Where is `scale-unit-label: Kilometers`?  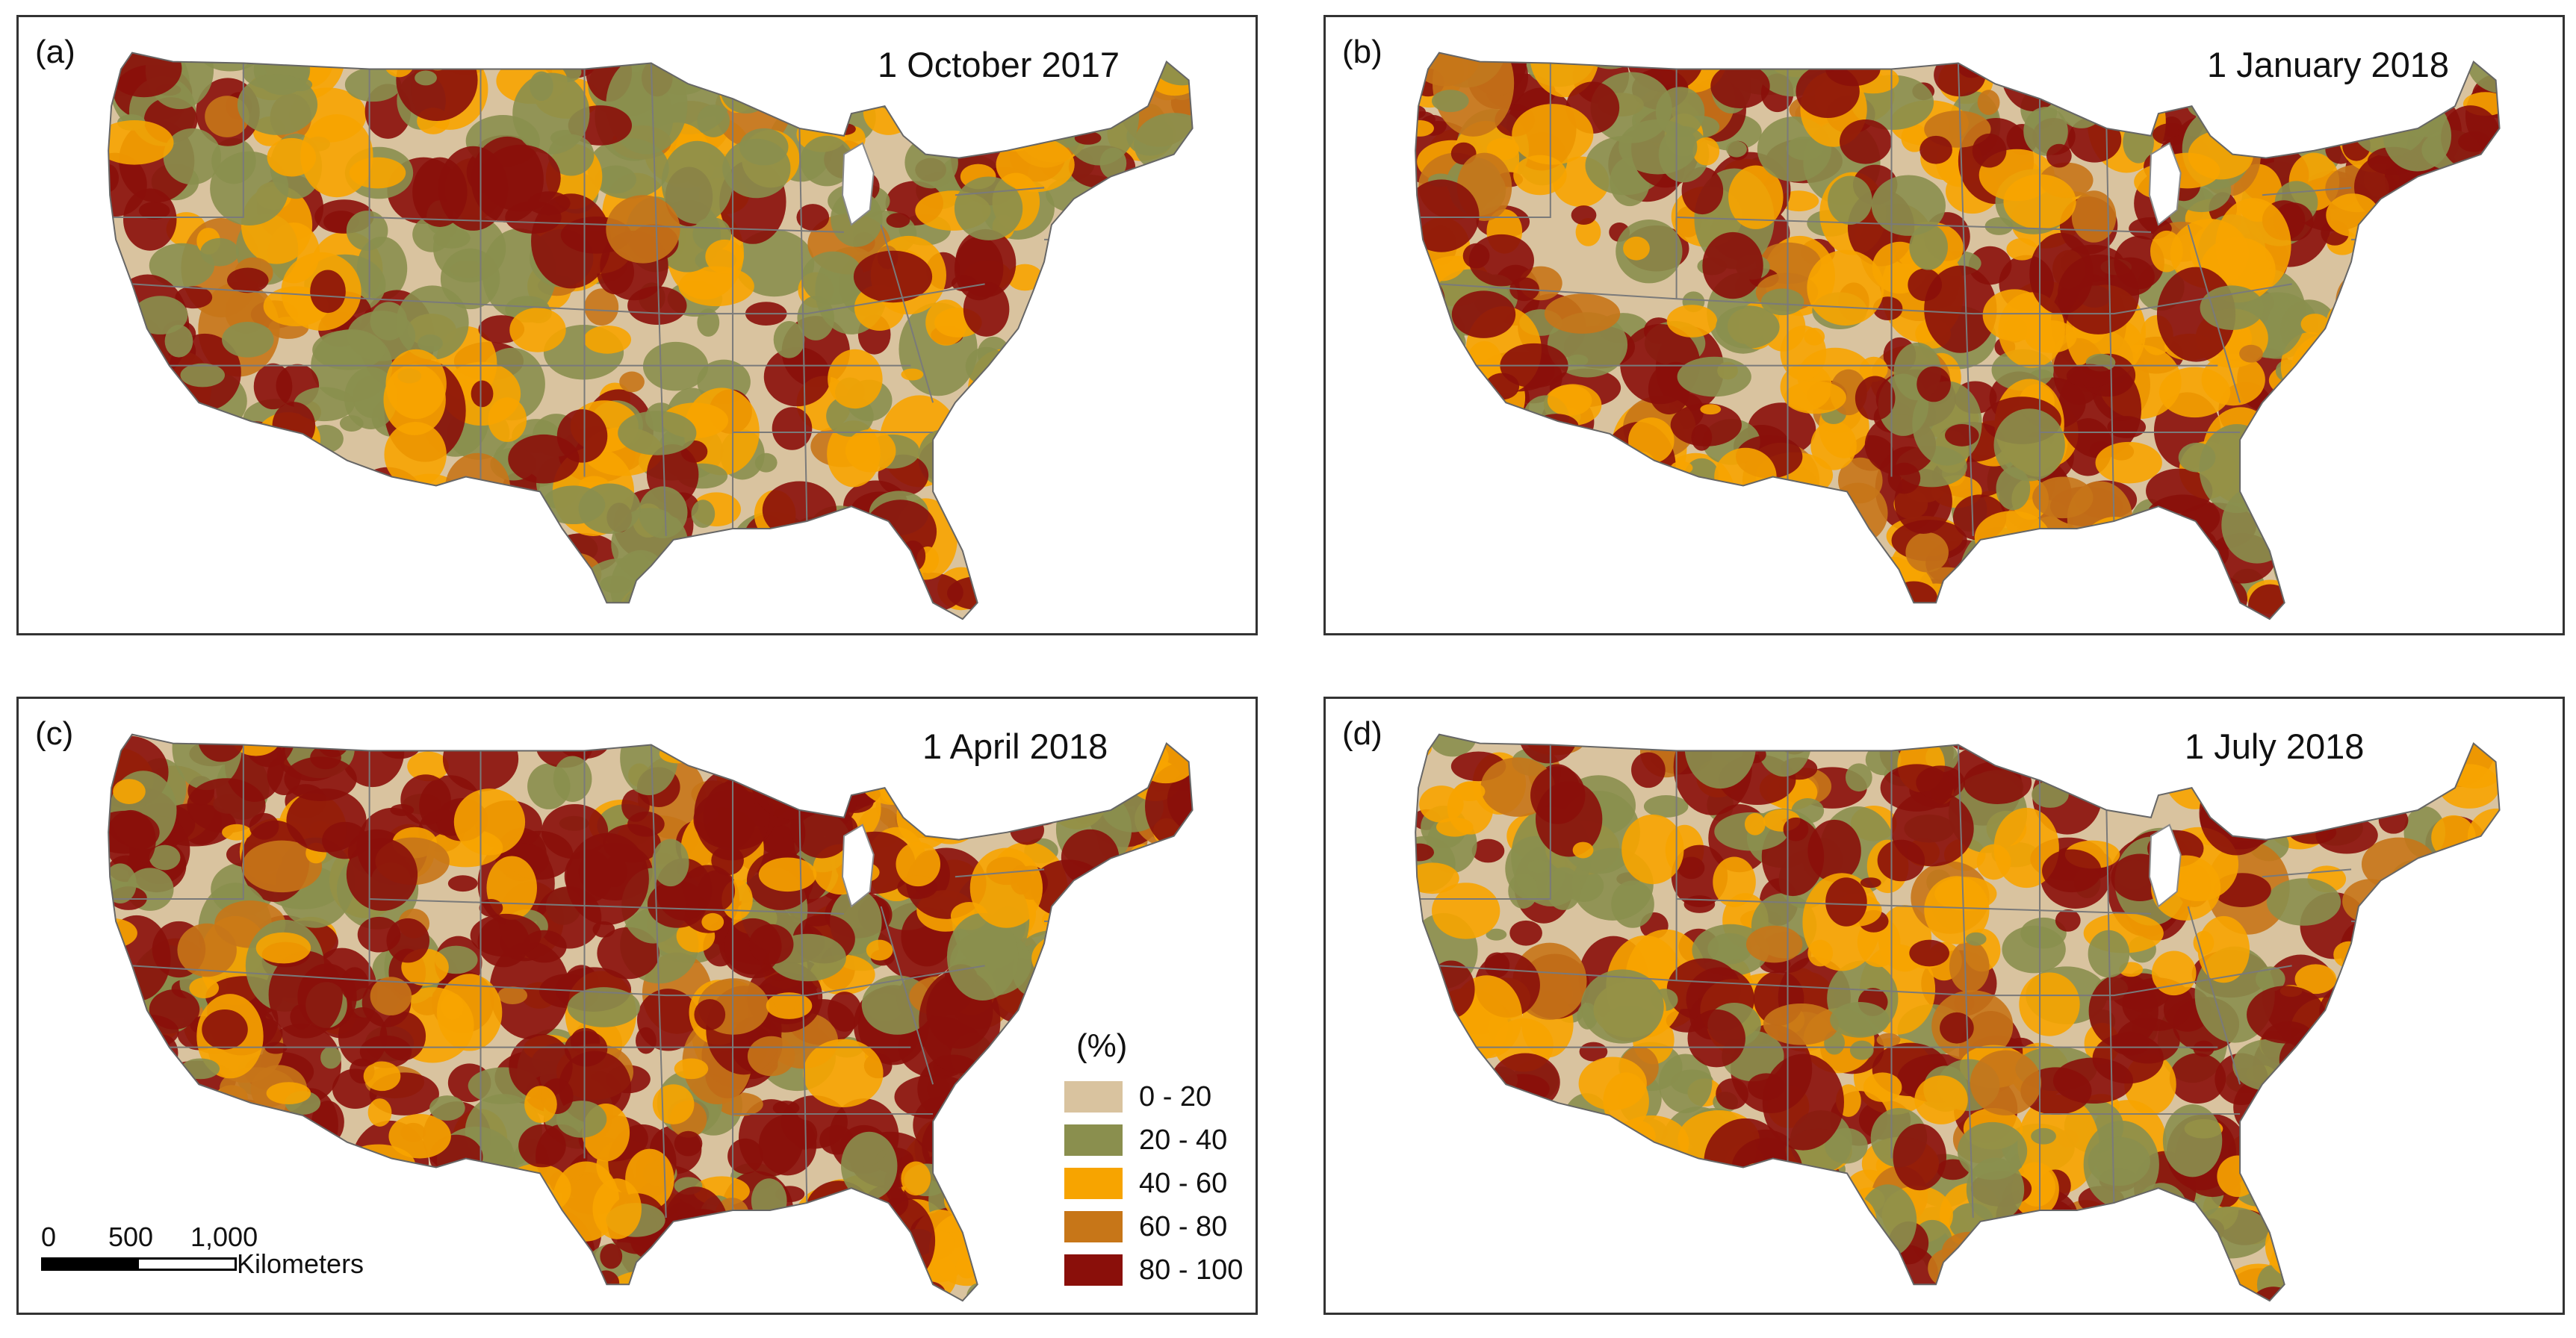 scale-unit-label: Kilometers is located at coordinates (301, 1263).